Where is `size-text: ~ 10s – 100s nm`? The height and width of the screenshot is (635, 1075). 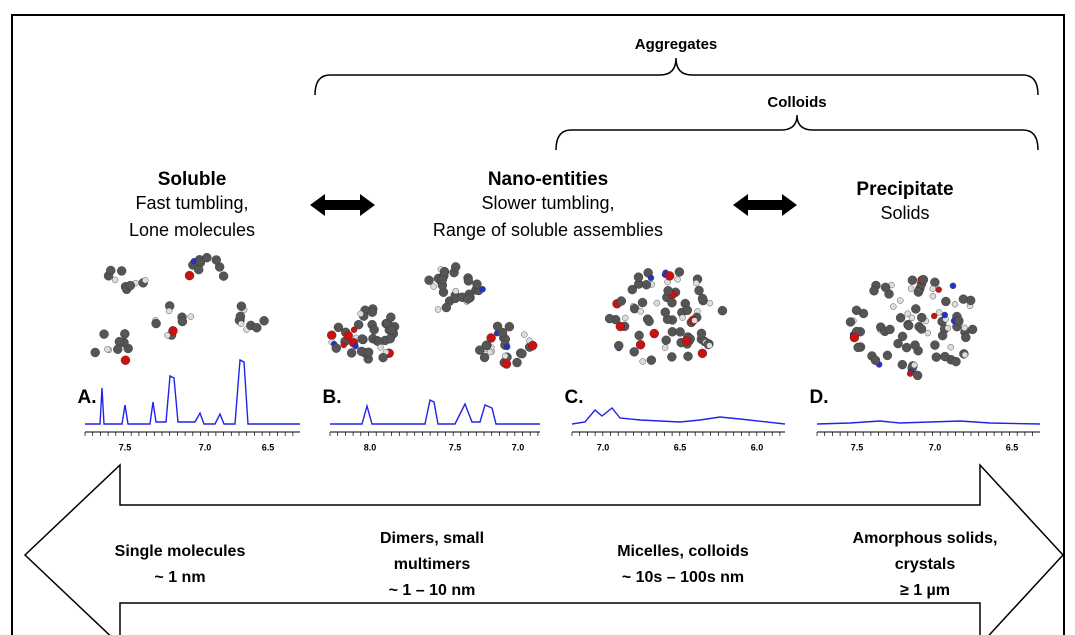 size-text: ~ 10s – 100s nm is located at coordinates (683, 577).